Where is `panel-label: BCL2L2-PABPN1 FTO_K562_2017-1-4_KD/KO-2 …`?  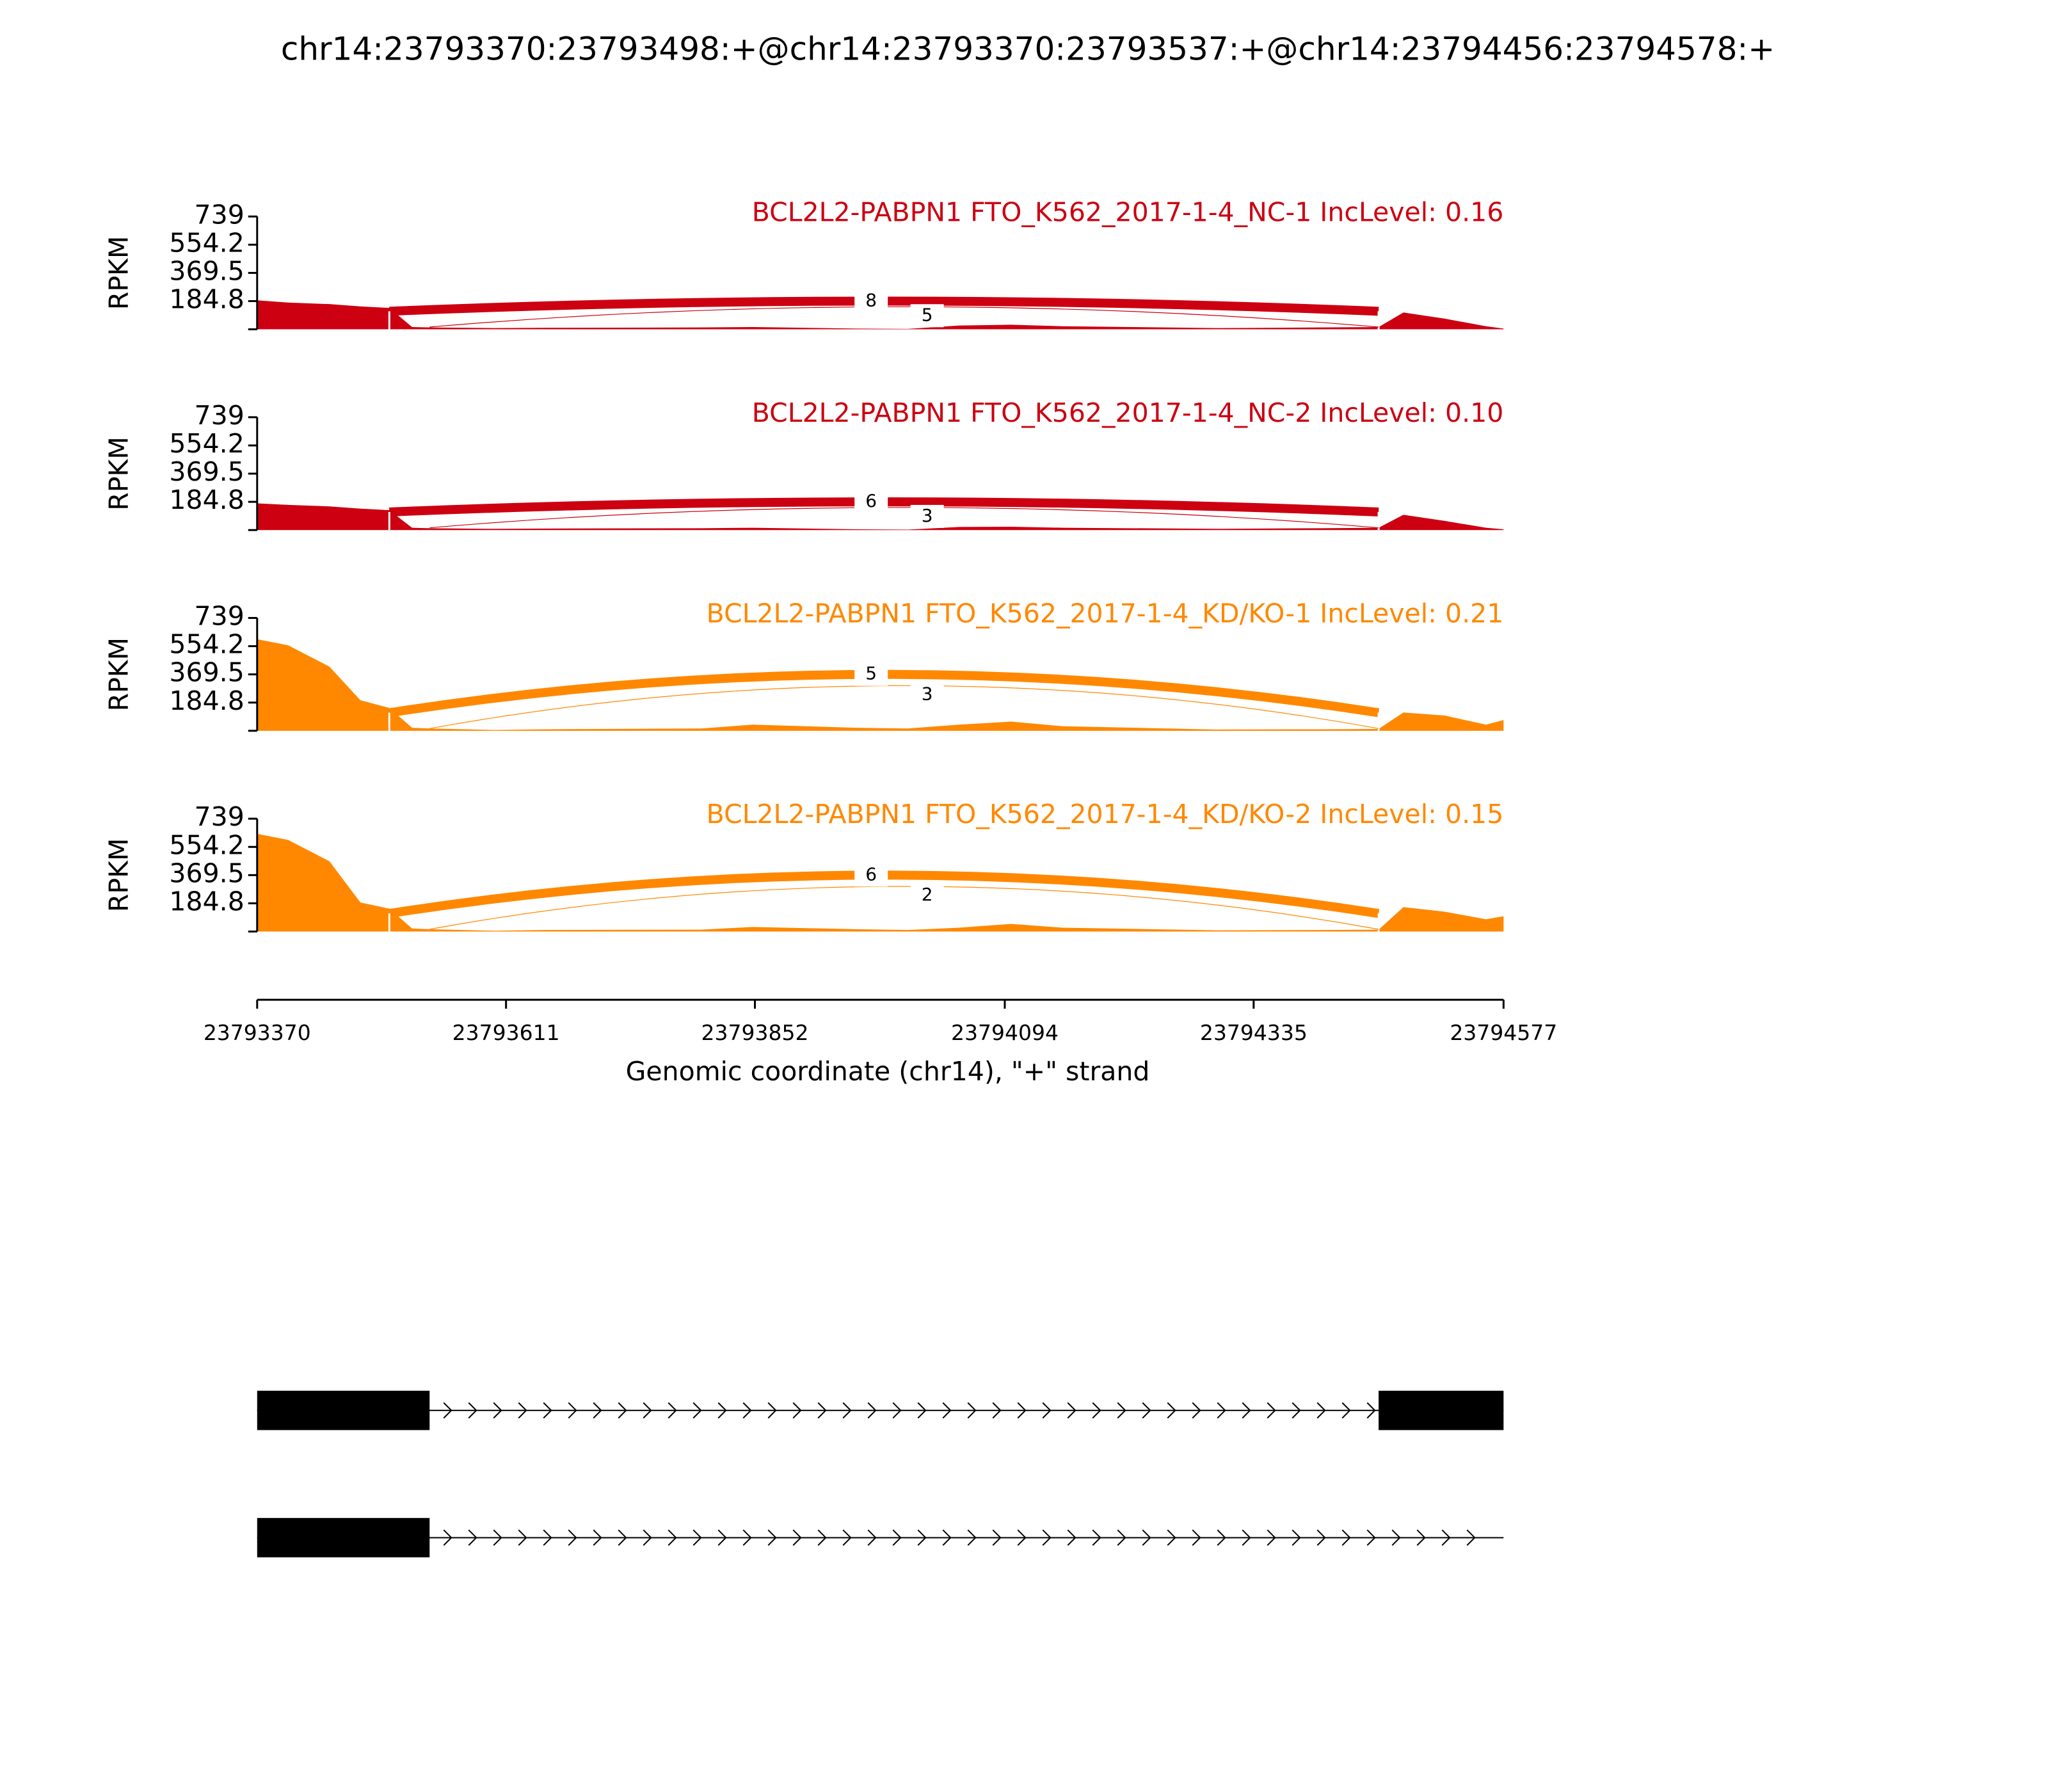 panel-label: BCL2L2-PABPN1 FTO_K562_2017-1-4_KD/KO-2 … is located at coordinates (1105, 814).